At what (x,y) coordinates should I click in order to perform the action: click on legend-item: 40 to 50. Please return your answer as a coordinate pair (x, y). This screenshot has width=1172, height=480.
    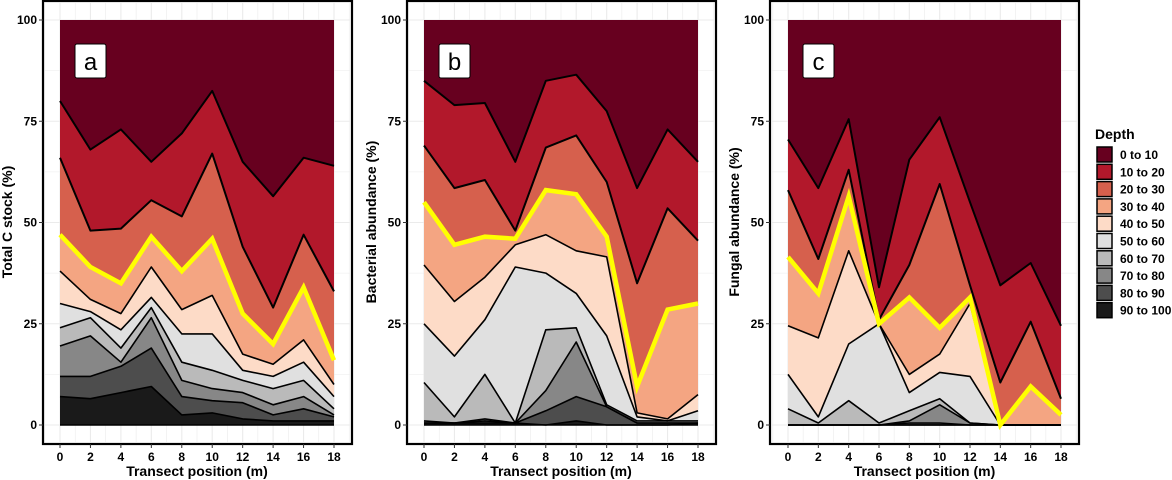
    Looking at the image, I should click on (1130, 223).